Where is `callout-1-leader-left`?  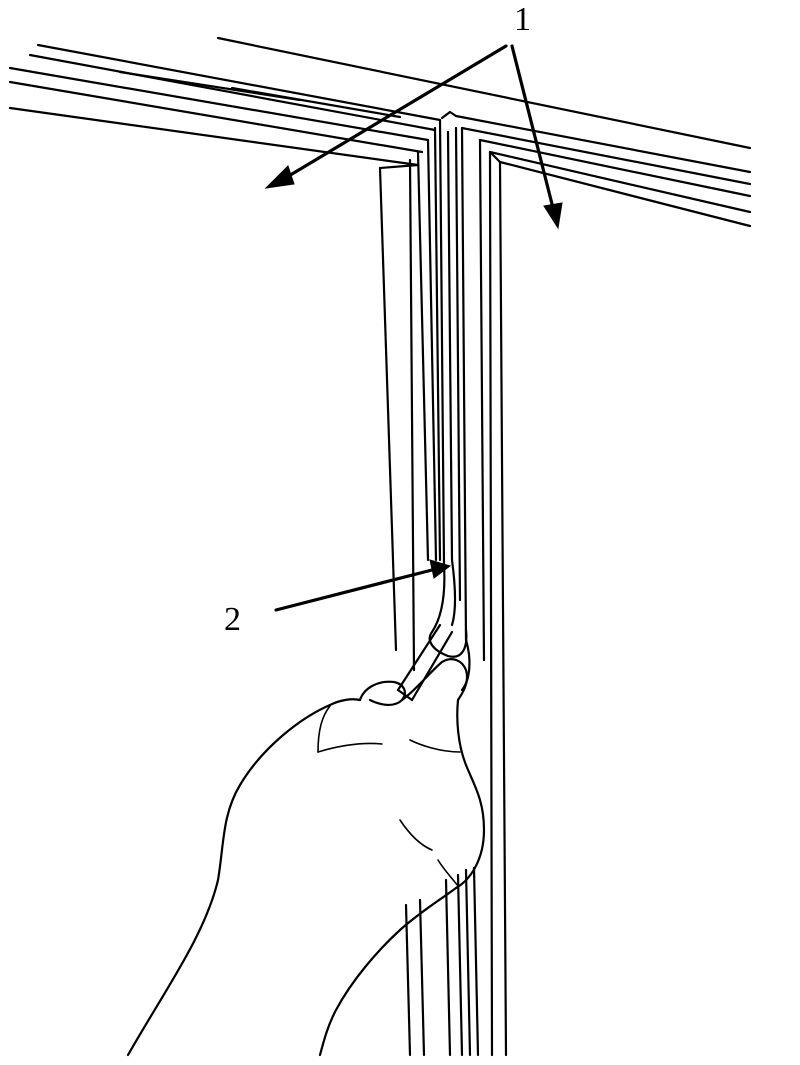
callout-1-leader-left is located at coordinates (394, 113).